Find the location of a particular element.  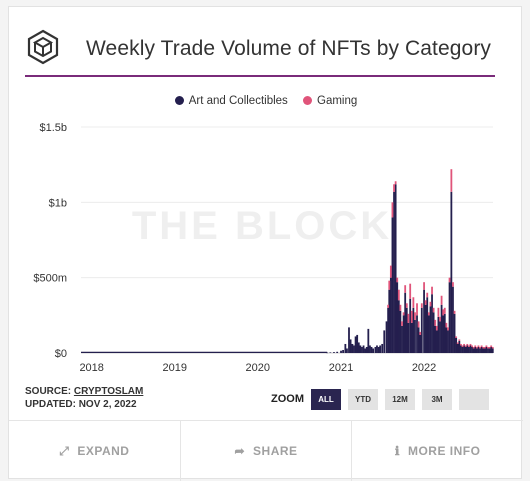

zoom-12m-button: 12M is located at coordinates (400, 399).